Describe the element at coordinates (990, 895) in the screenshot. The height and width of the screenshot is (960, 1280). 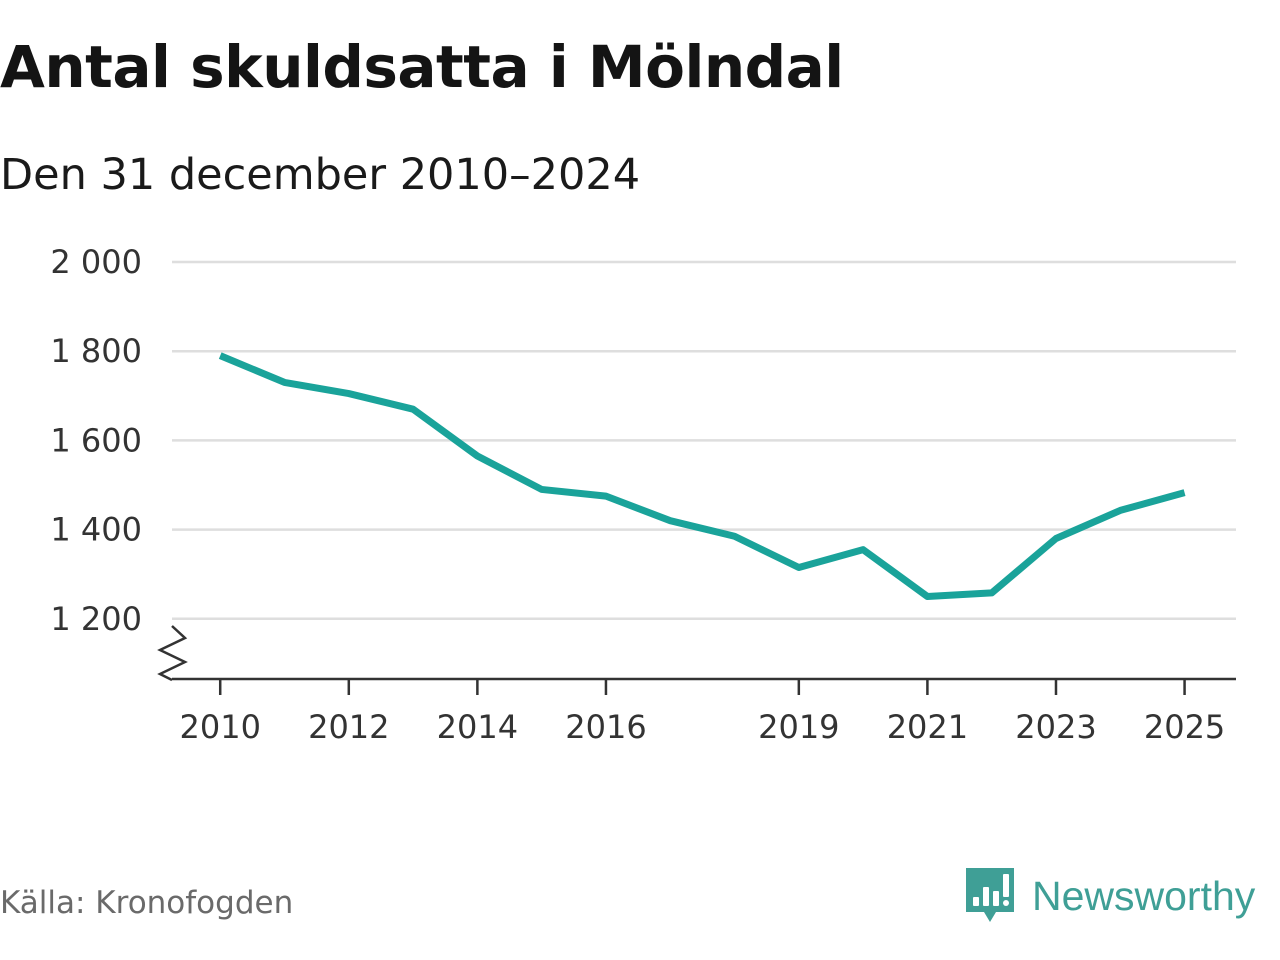
I see `newsworthy-logo-icon` at that location.